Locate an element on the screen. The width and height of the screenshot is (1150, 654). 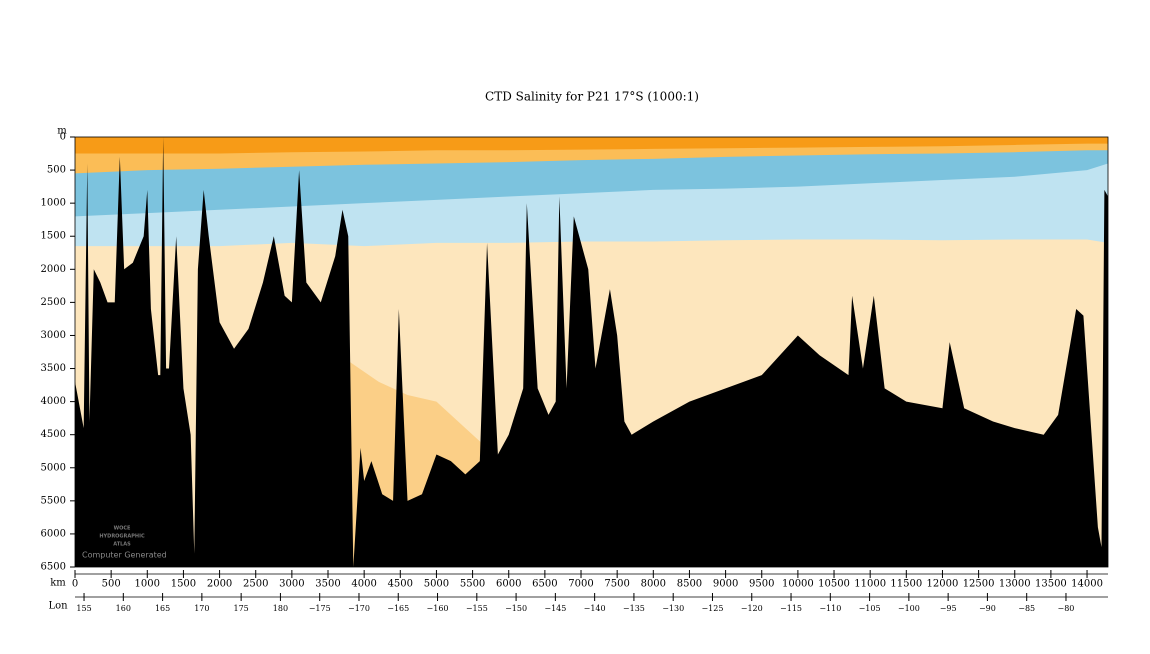
x-tick-label: 11500 is located at coordinates (906, 584).